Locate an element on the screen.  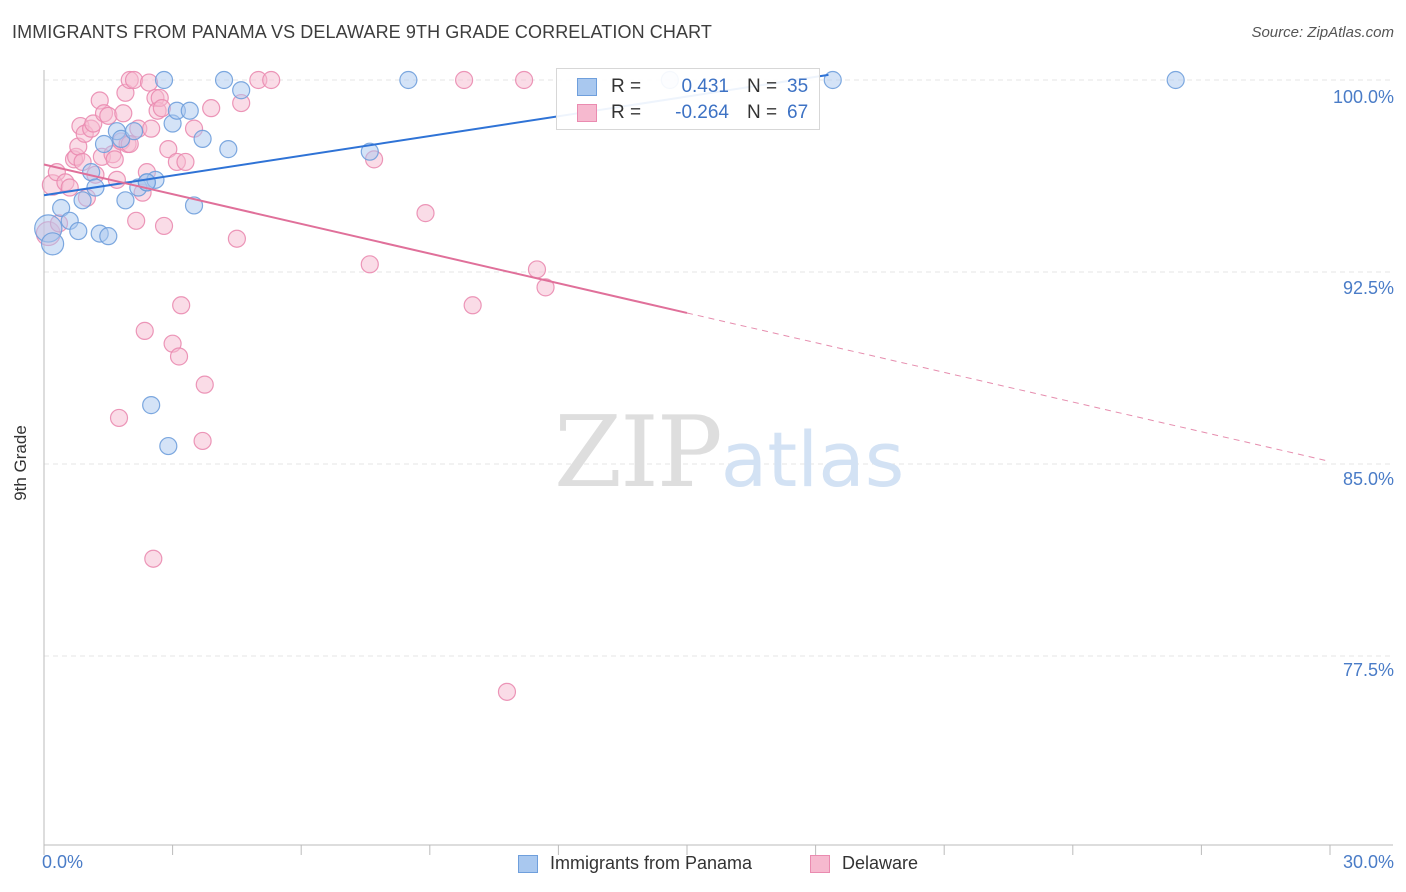
series-swatch-pink is located at coordinates (820, 863).